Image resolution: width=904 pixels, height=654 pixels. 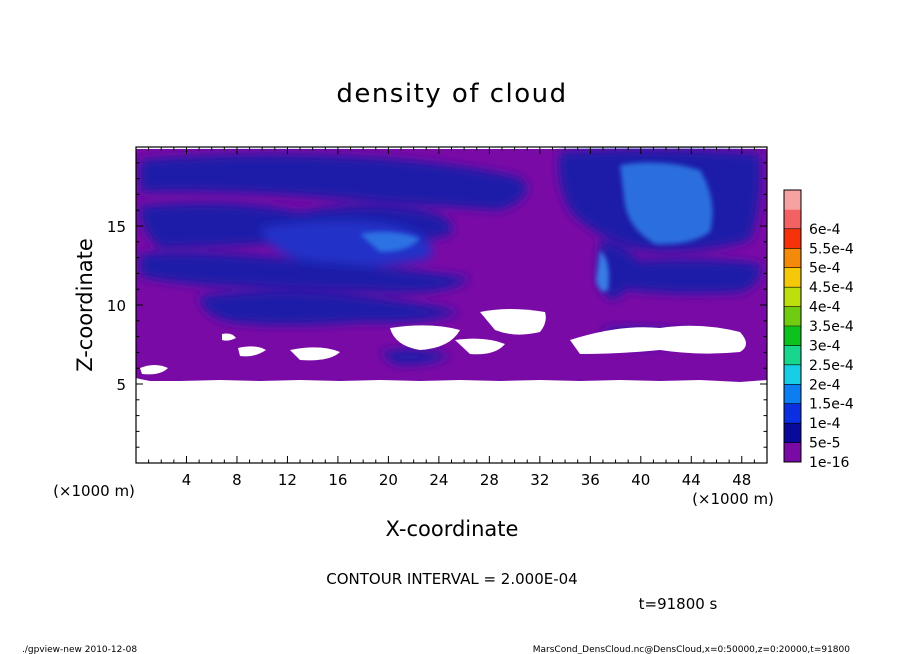 What do you see at coordinates (452, 529) in the screenshot?
I see `x-axis-label: X-coordinate` at bounding box center [452, 529].